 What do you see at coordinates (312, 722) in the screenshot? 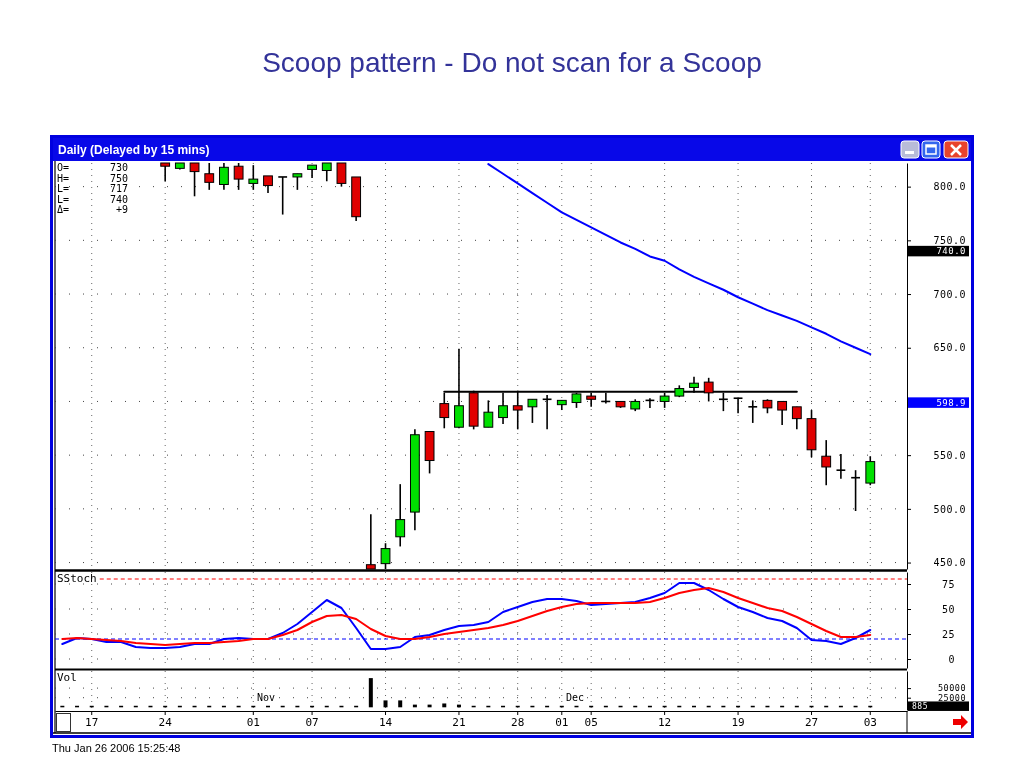
I see `x-tick-label: 07` at bounding box center [312, 722].